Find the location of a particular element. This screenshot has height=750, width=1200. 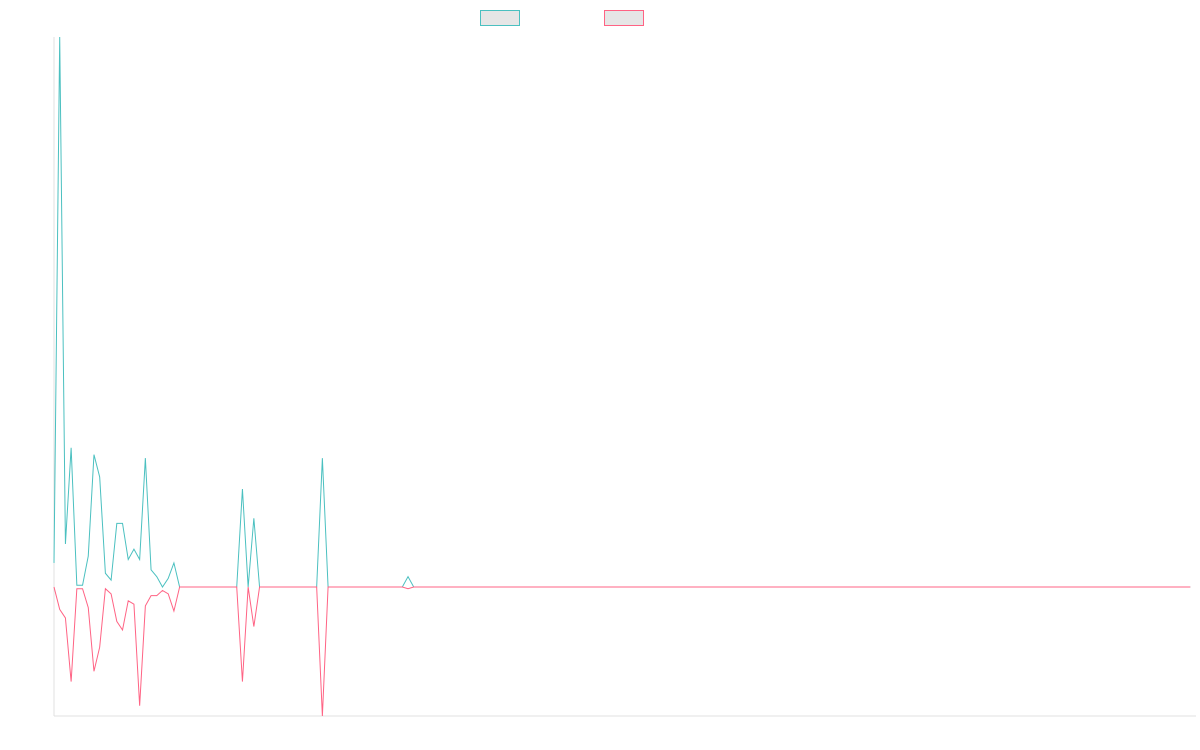

legend-swatch-series-a is located at coordinates (500, 18).